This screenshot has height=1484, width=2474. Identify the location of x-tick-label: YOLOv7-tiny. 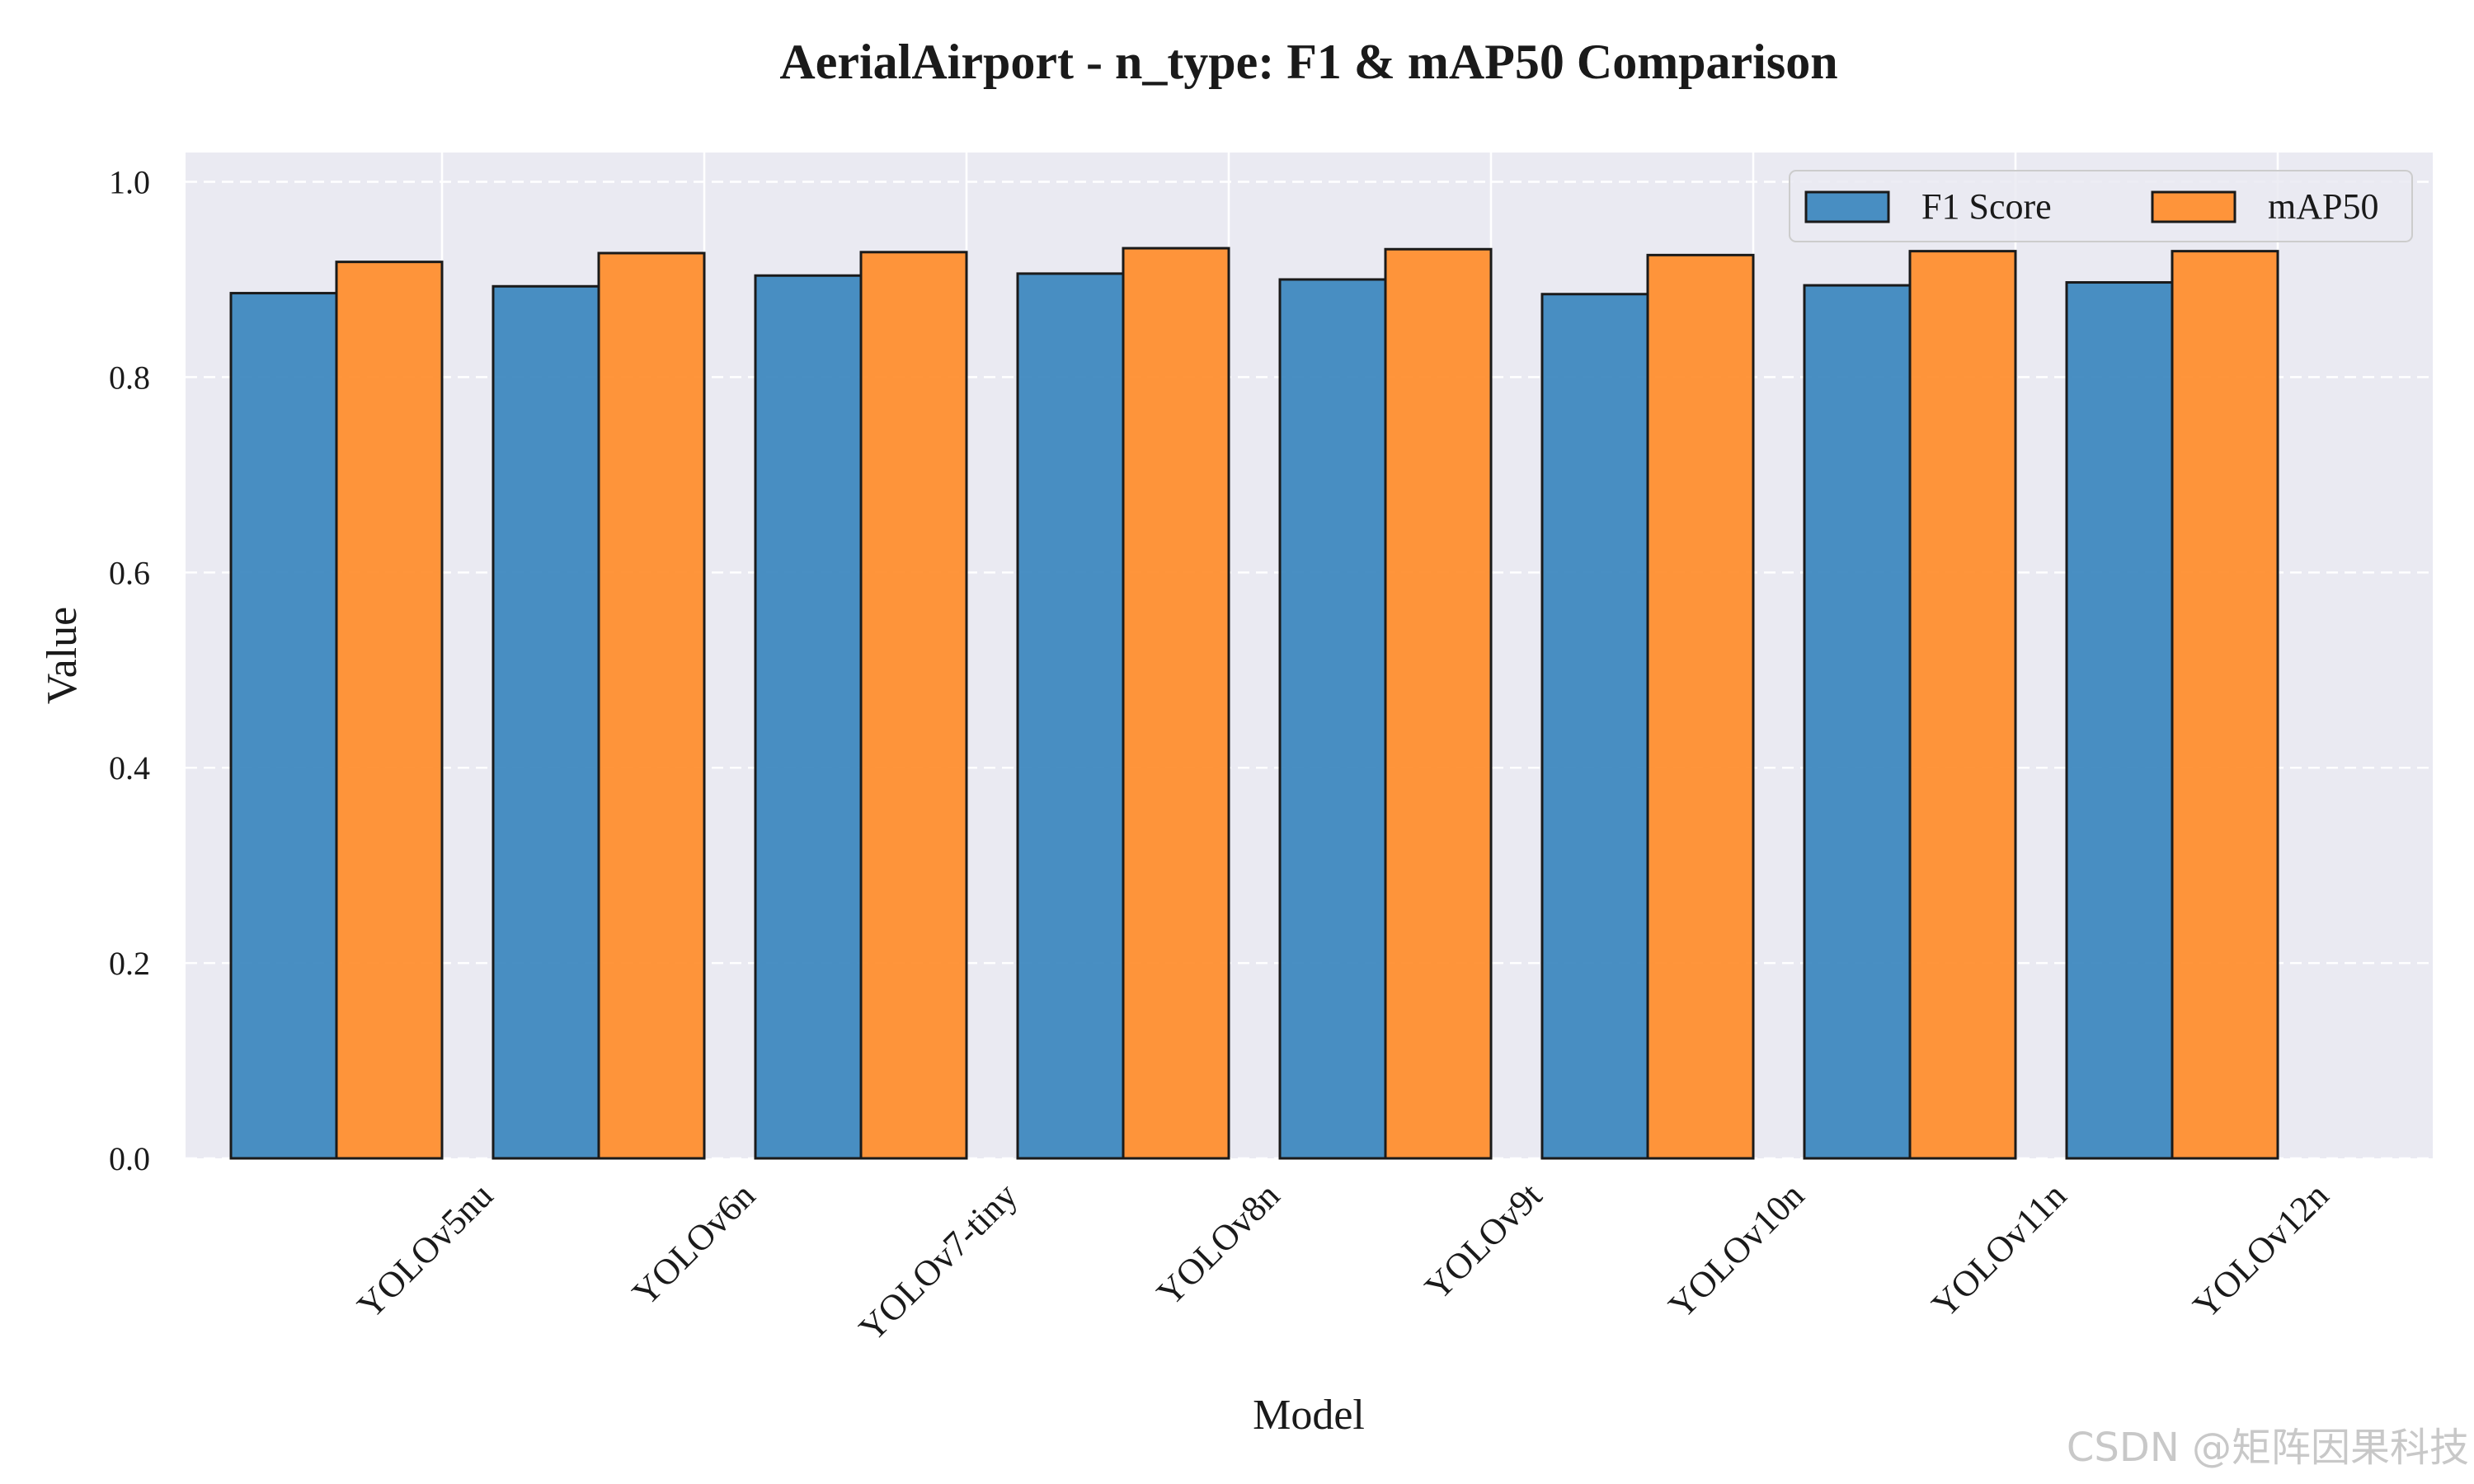
(938, 1262).